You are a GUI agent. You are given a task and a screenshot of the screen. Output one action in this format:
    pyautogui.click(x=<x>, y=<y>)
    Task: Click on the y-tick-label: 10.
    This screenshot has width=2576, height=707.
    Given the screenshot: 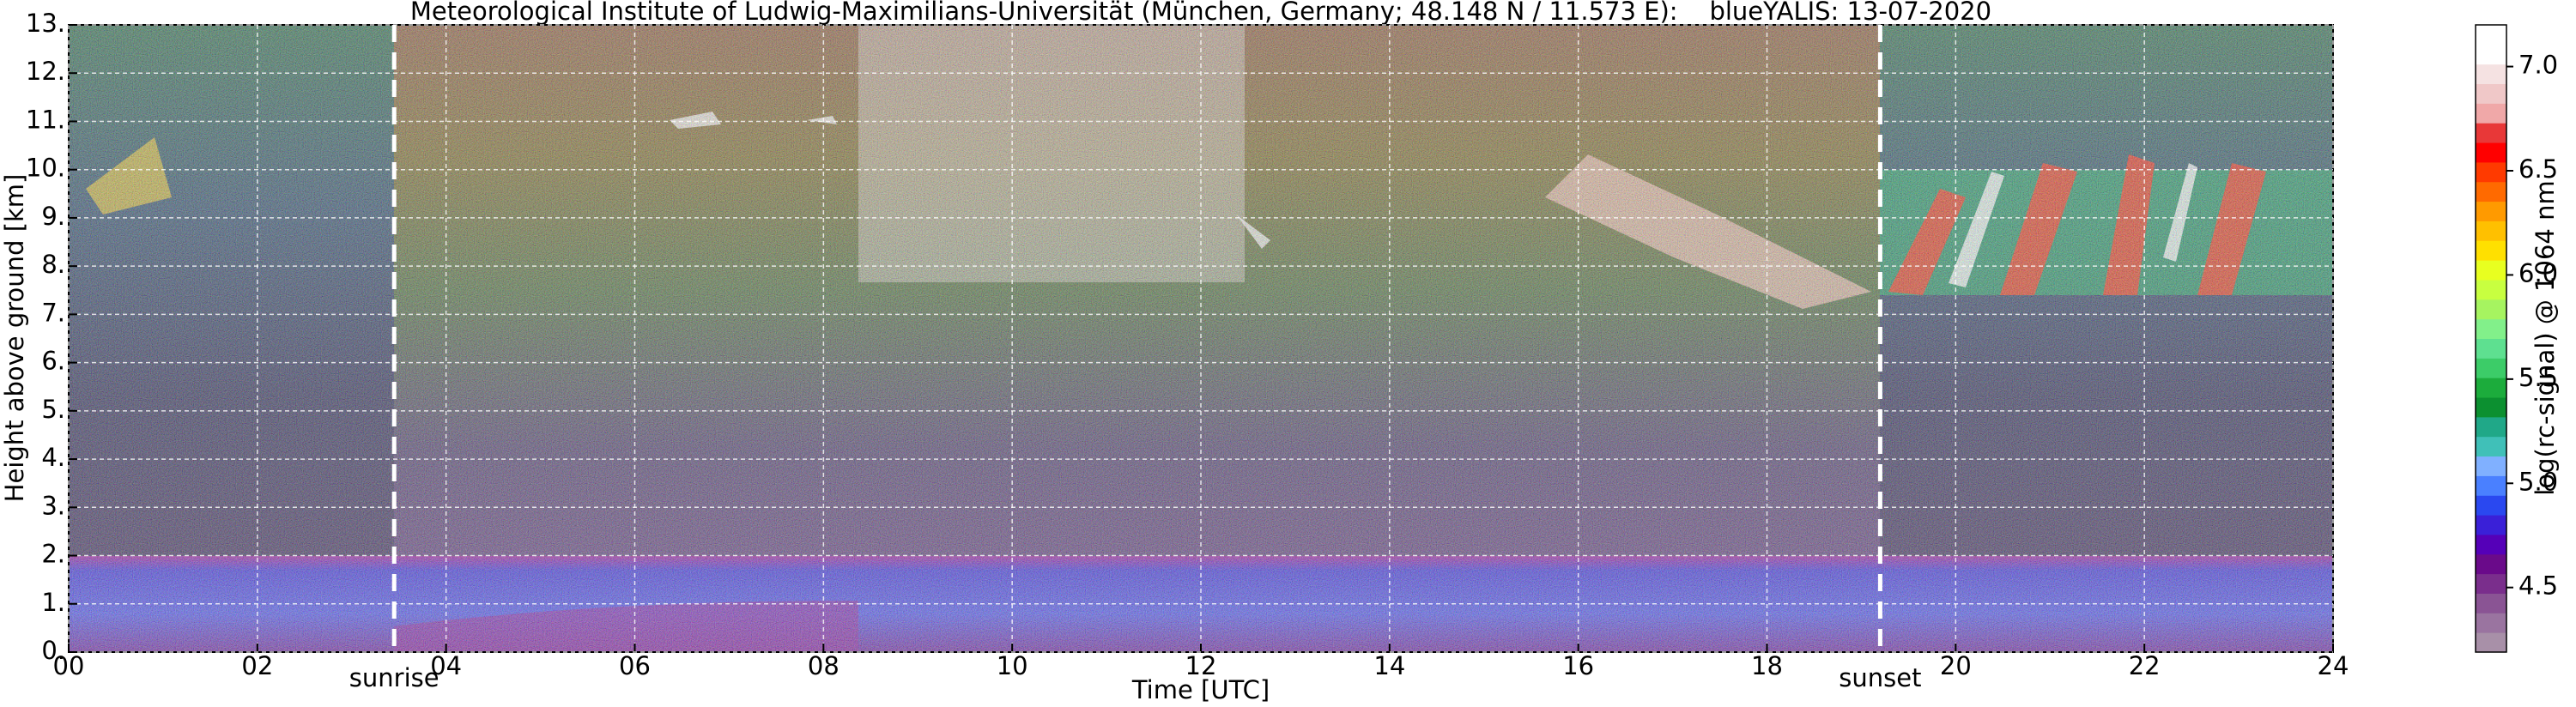 What is the action you would take?
    pyautogui.click(x=45, y=169)
    